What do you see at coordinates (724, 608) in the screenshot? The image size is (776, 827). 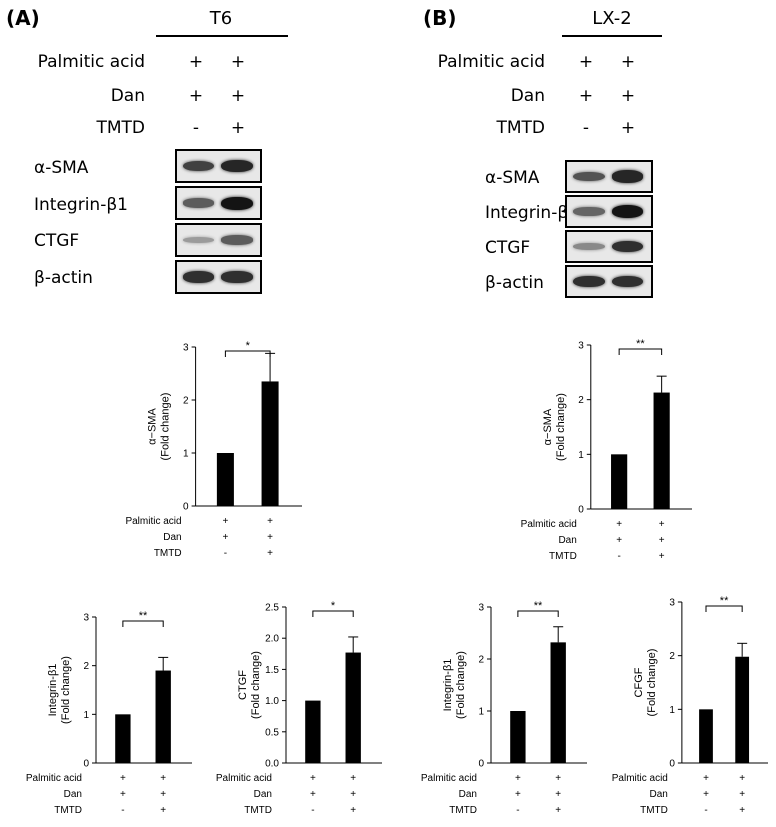 I see `significance-bracket` at bounding box center [724, 608].